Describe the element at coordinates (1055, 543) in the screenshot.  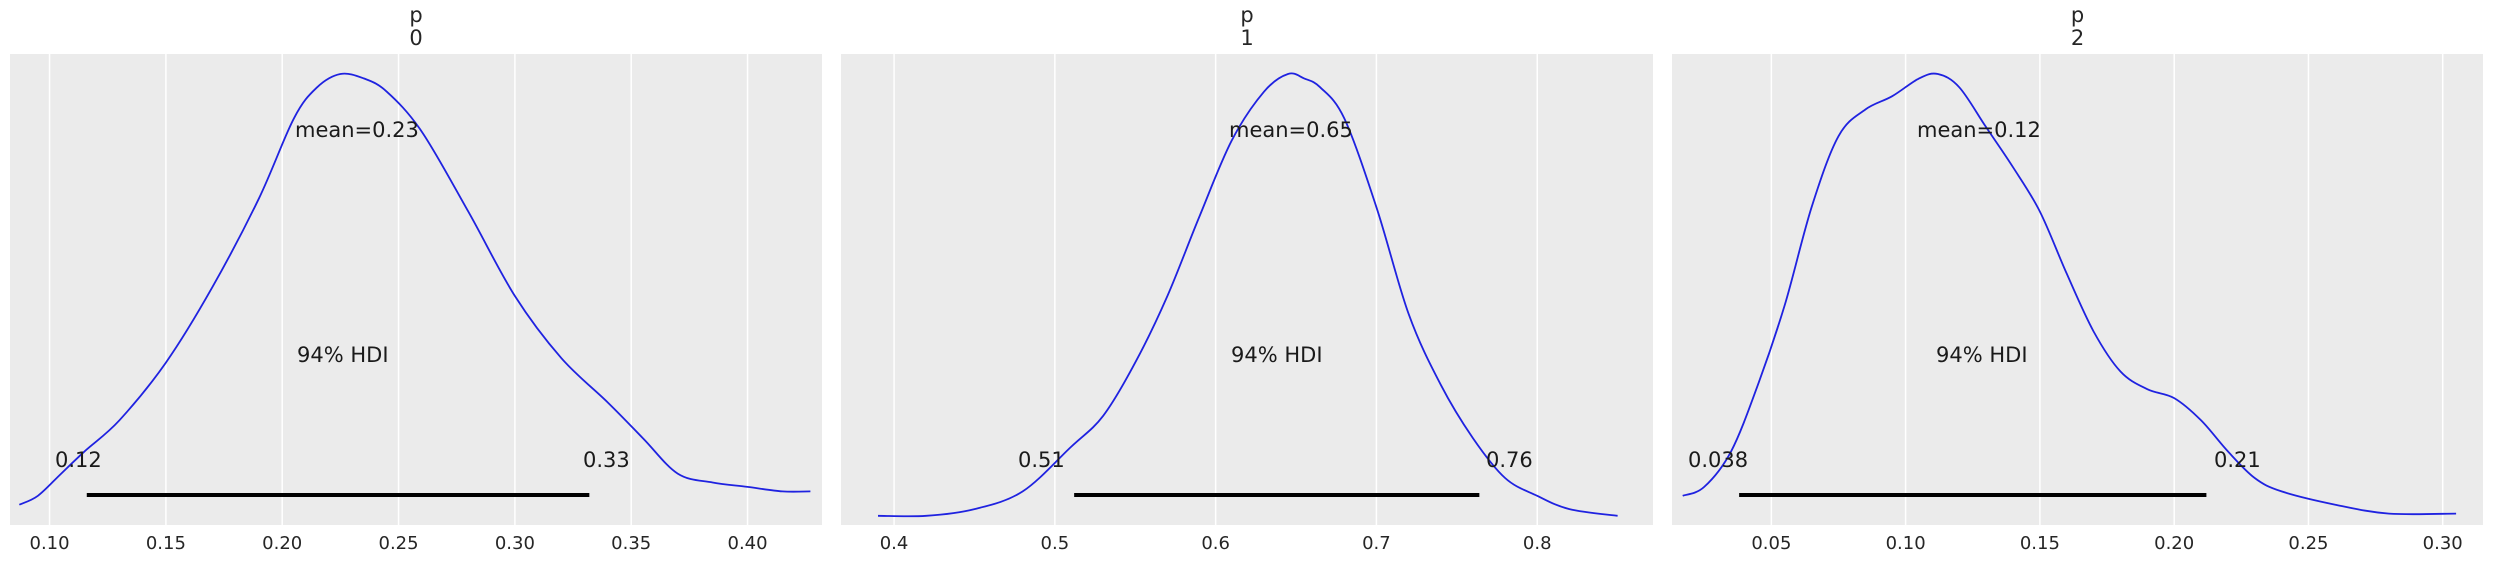
I see `x-tick-label: 0.5` at that location.